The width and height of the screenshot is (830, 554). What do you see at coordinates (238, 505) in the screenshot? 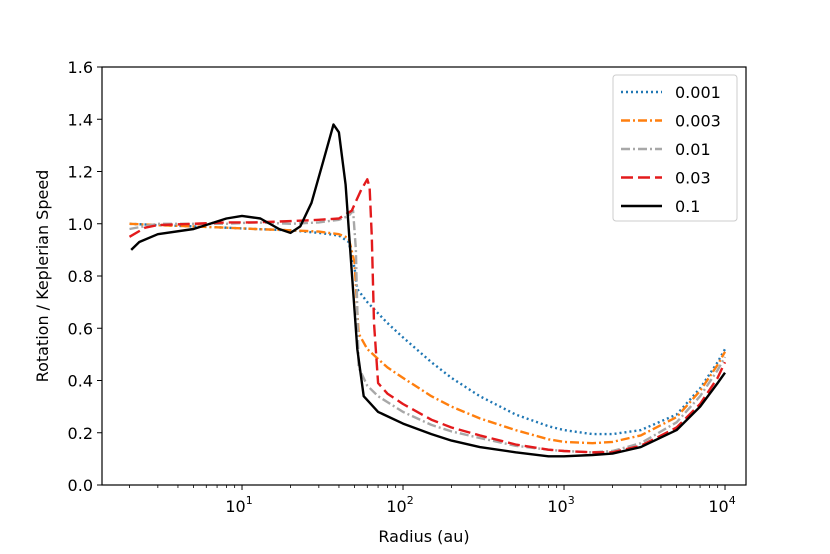
I see `x-tick-label: 10¹` at bounding box center [238, 505].